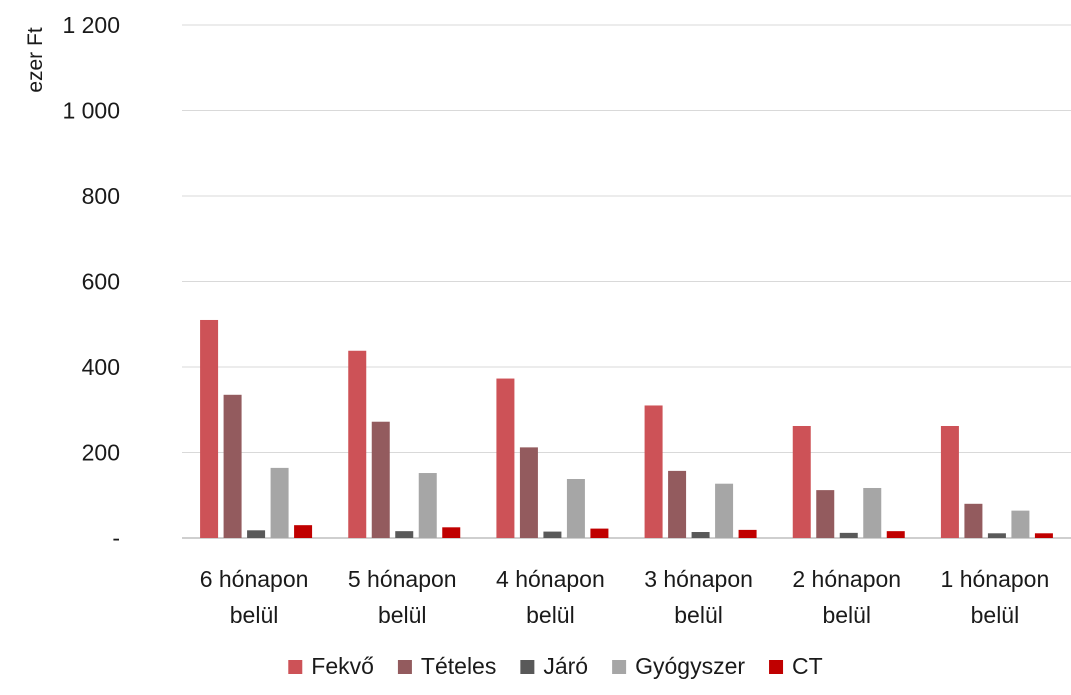  I want to click on legend-label: CT, so click(807, 666).